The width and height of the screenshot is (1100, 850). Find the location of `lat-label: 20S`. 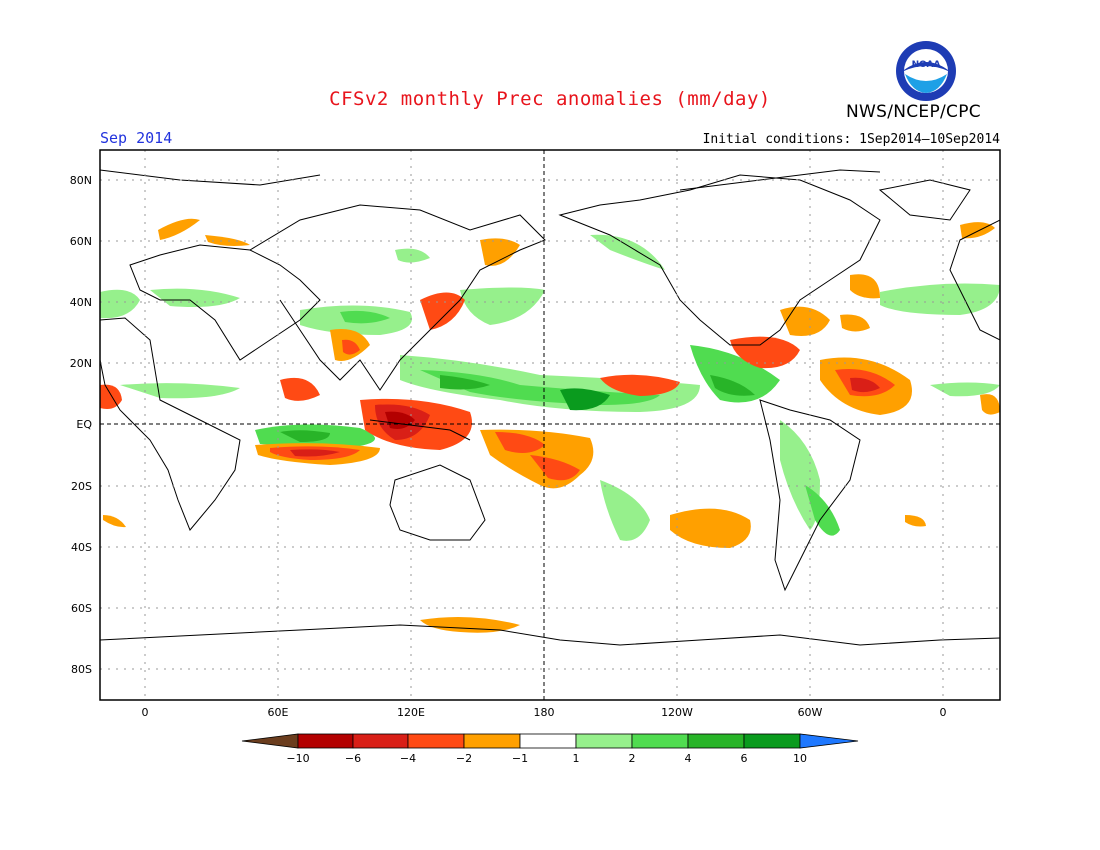

lat-label: 20S is located at coordinates (81, 486).